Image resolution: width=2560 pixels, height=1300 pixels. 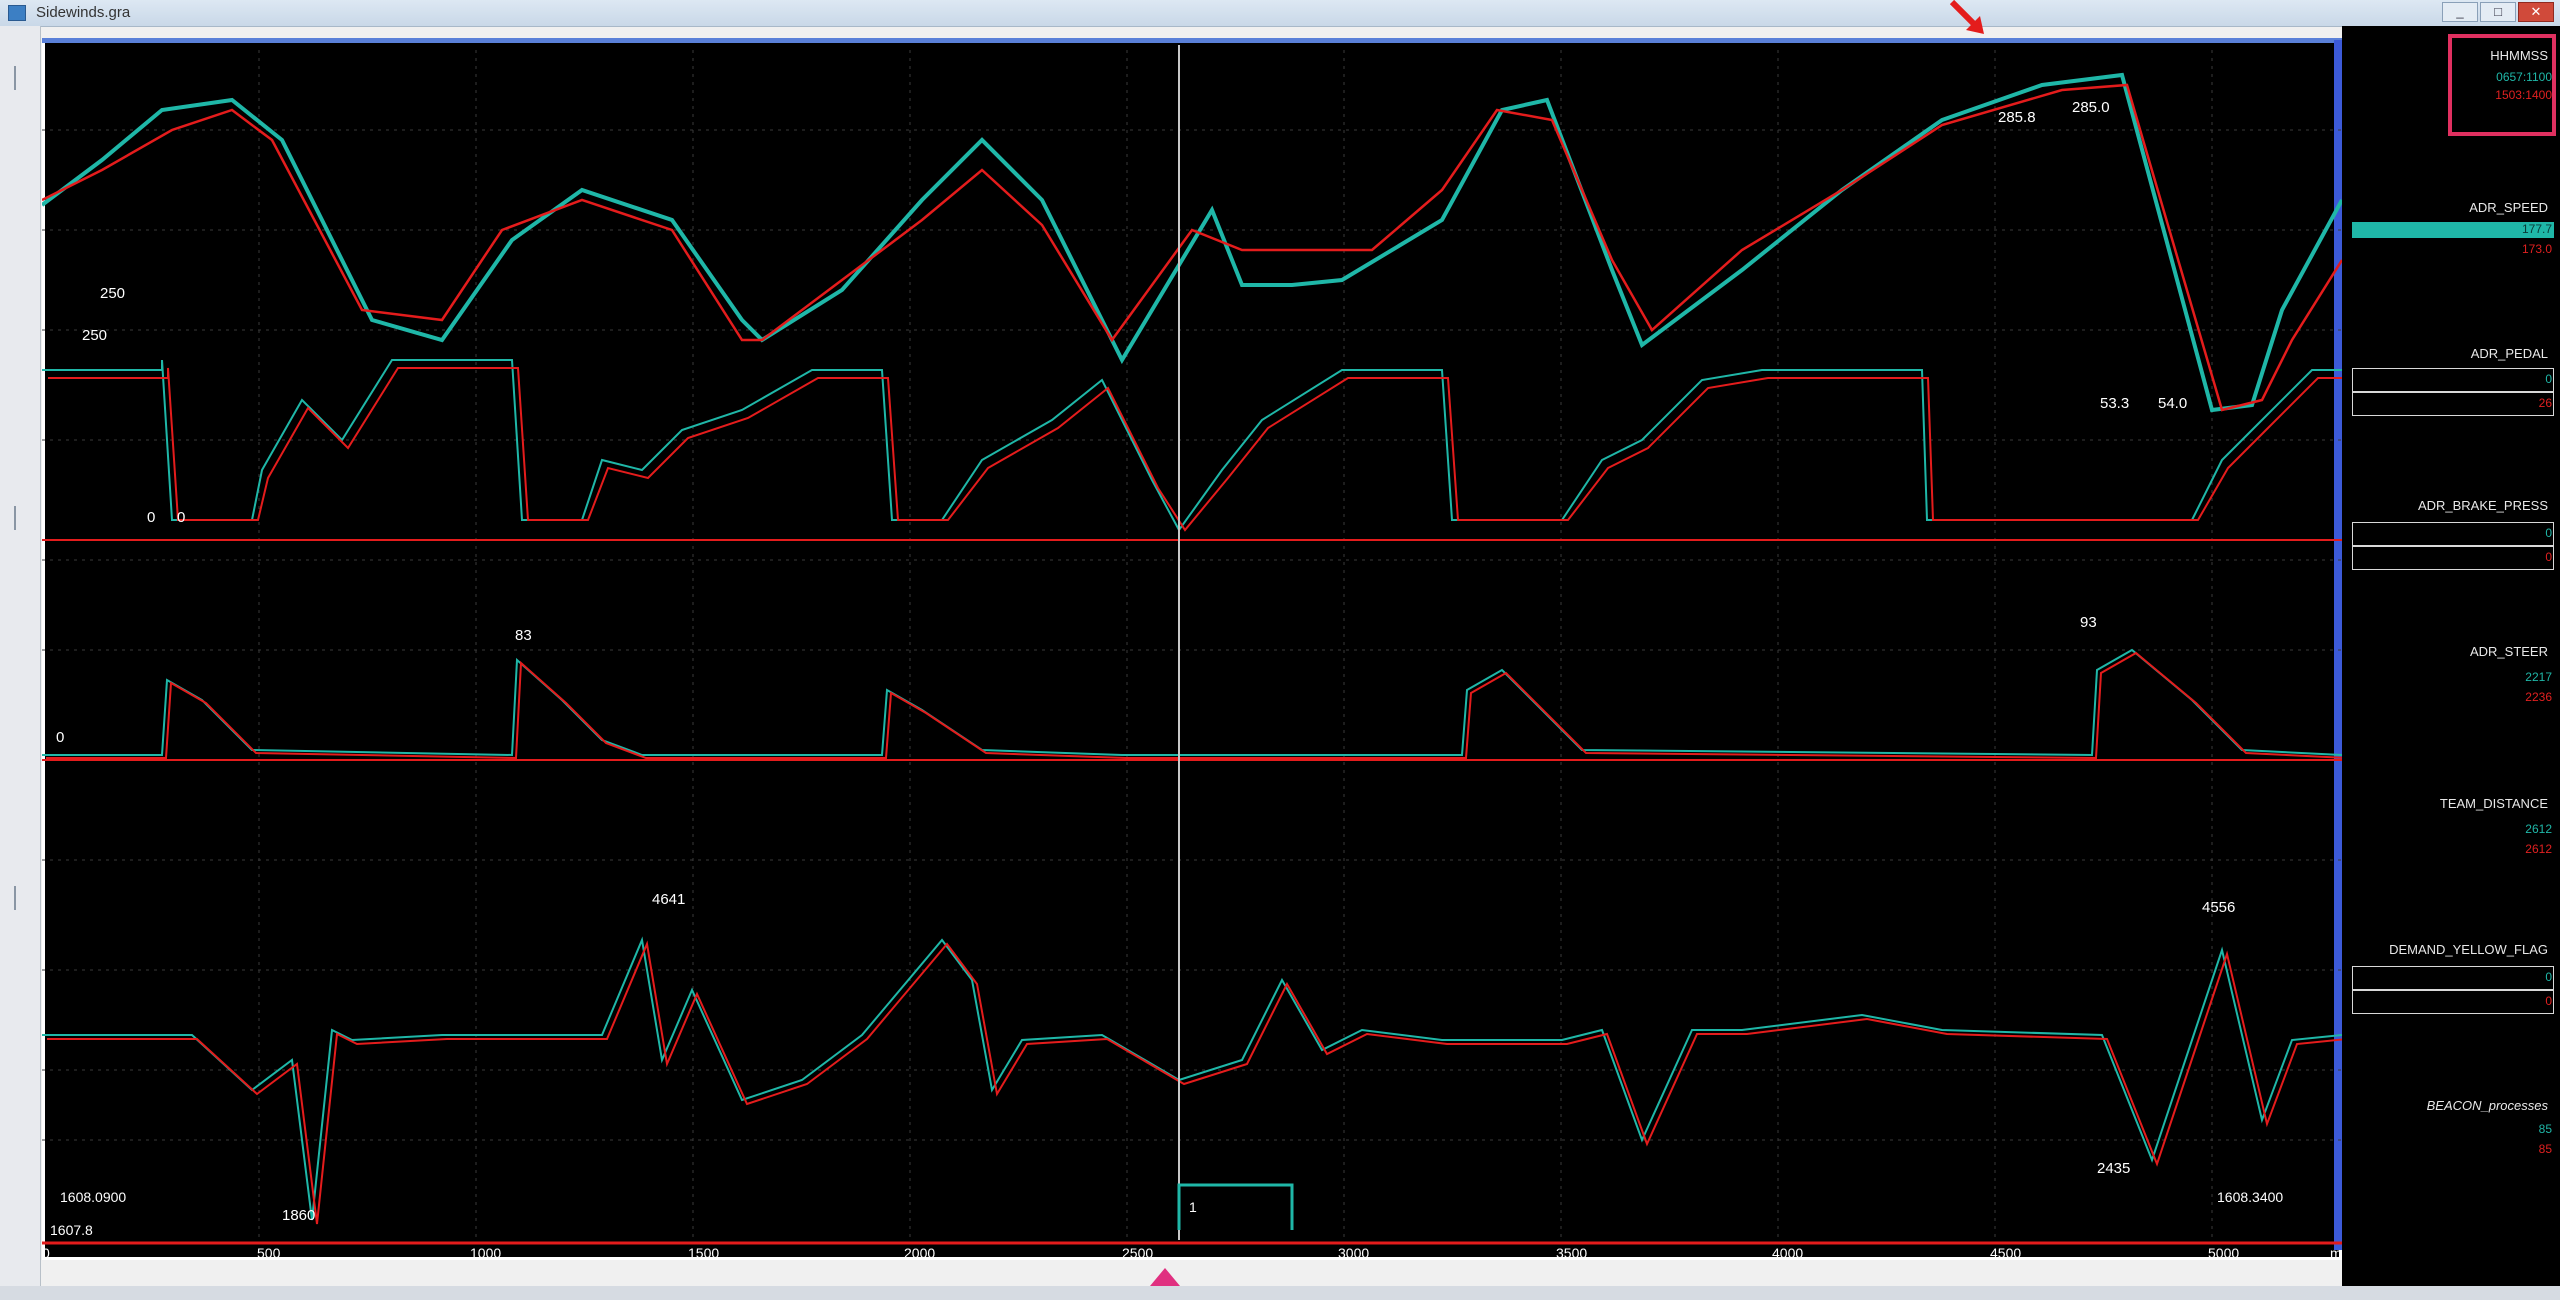 I want to click on x-tick: 4500, so click(x=2005, y=1252).